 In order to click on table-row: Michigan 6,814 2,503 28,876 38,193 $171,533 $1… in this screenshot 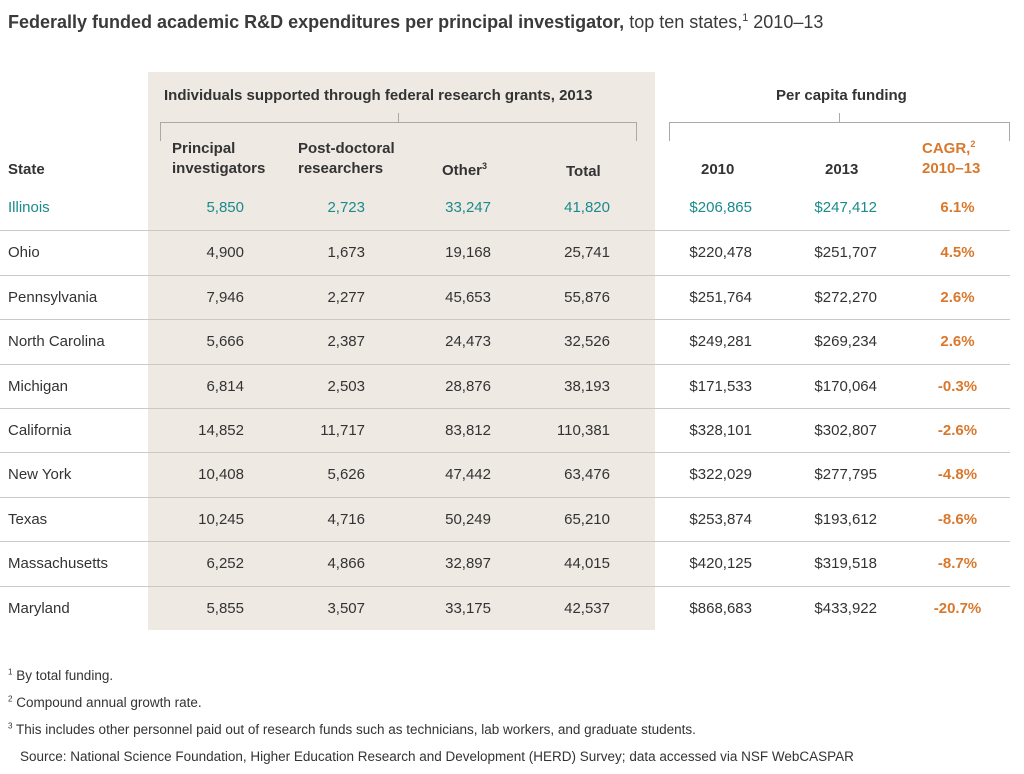, I will do `click(505, 385)`.